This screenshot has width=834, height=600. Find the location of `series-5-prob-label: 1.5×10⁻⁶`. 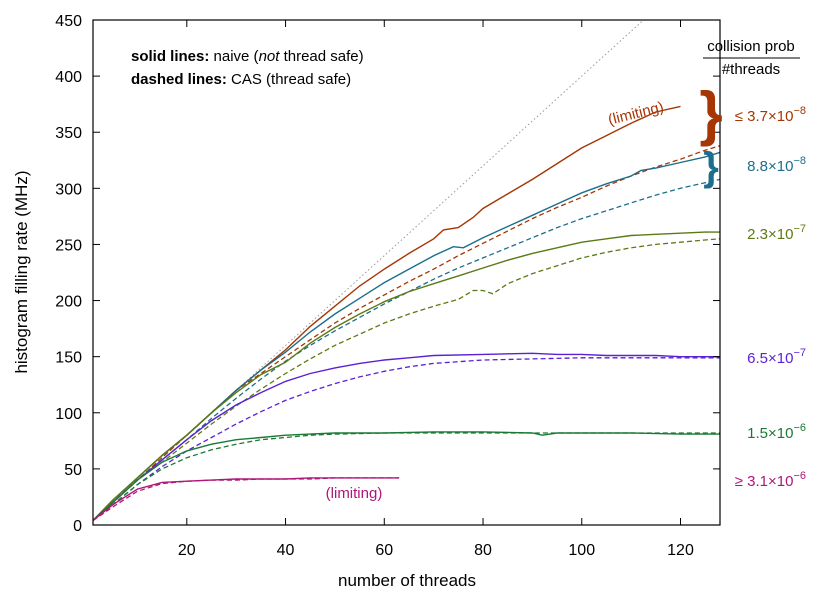

series-5-prob-label: 1.5×10⁻⁶ is located at coordinates (776, 432).